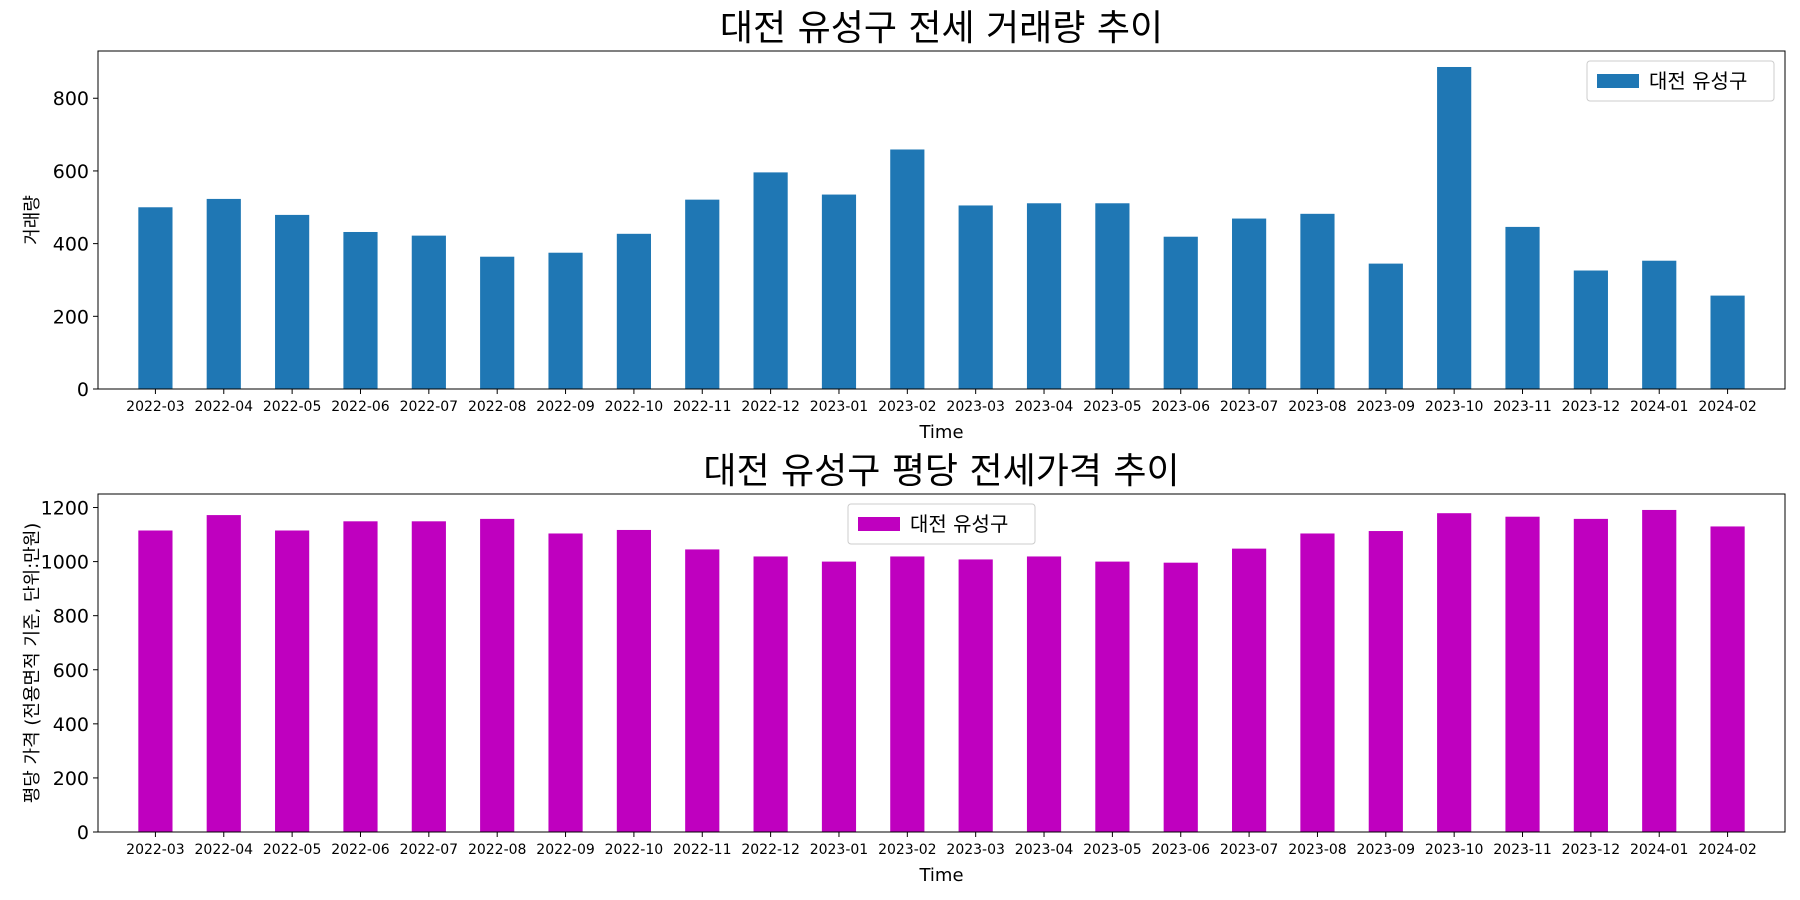 This screenshot has height=900, width=1800. Describe the element at coordinates (32, 220) in the screenshot. I see `y-axis-label: 거래량` at that location.